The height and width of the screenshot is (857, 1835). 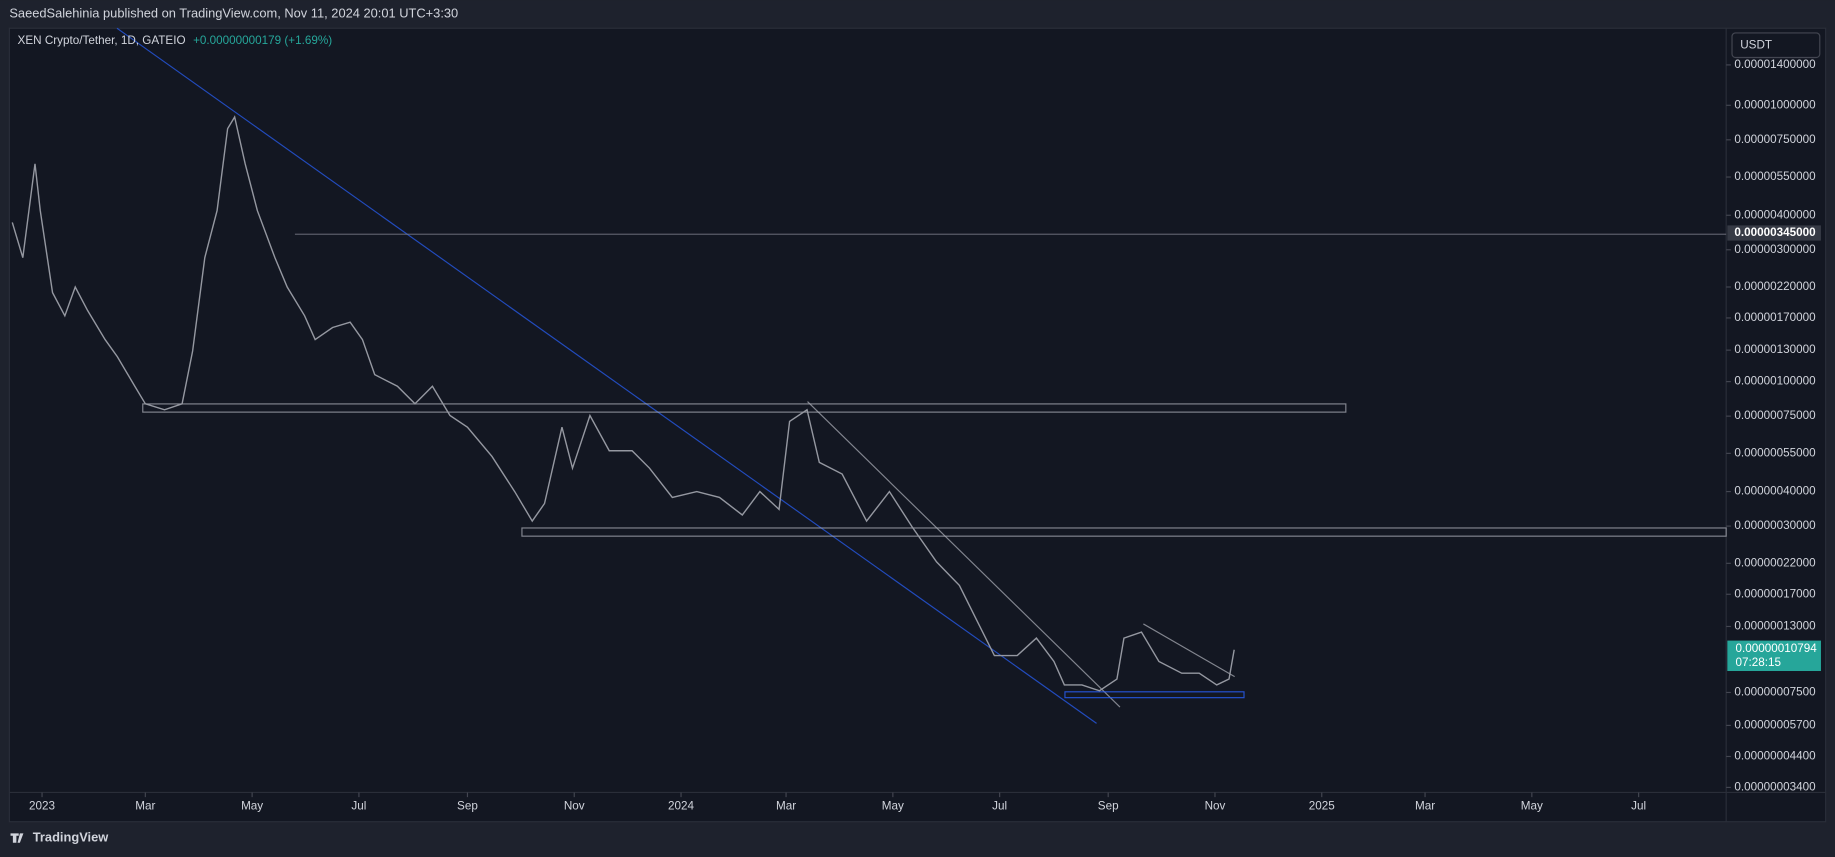 I want to click on y-tick-label: 0.00000030000, so click(x=1775, y=525).